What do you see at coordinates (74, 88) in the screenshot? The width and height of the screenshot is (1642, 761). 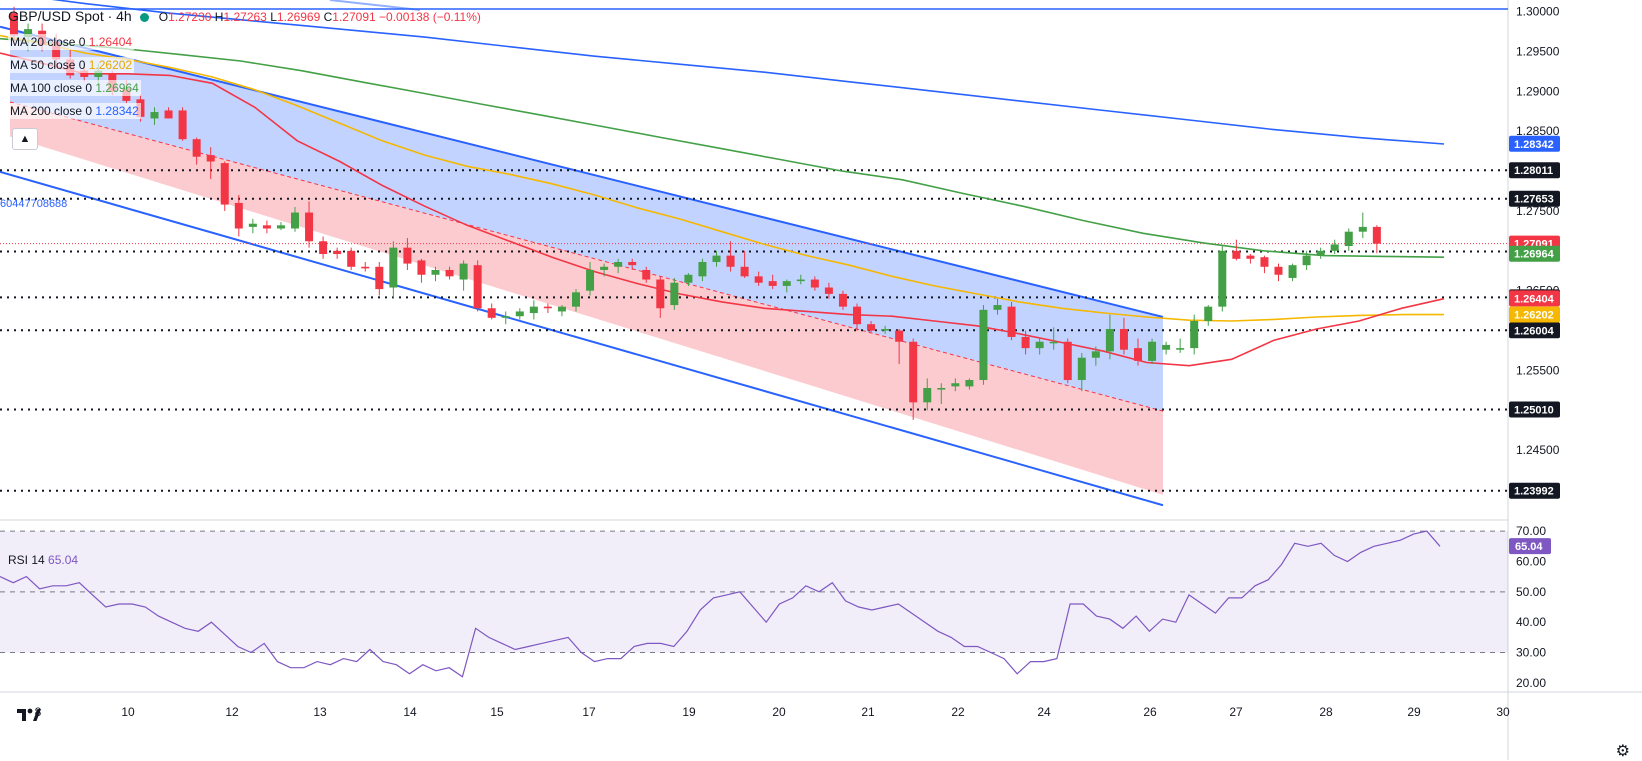 I see `ma100-legend: MA 100 close 0 1.26964` at bounding box center [74, 88].